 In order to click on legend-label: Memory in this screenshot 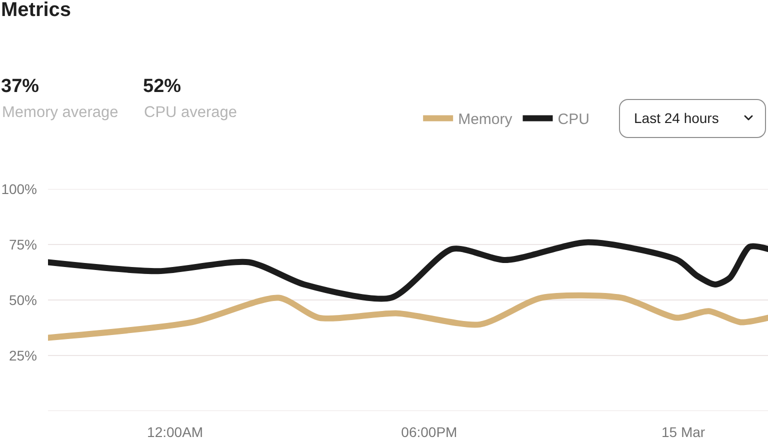, I will do `click(485, 119)`.